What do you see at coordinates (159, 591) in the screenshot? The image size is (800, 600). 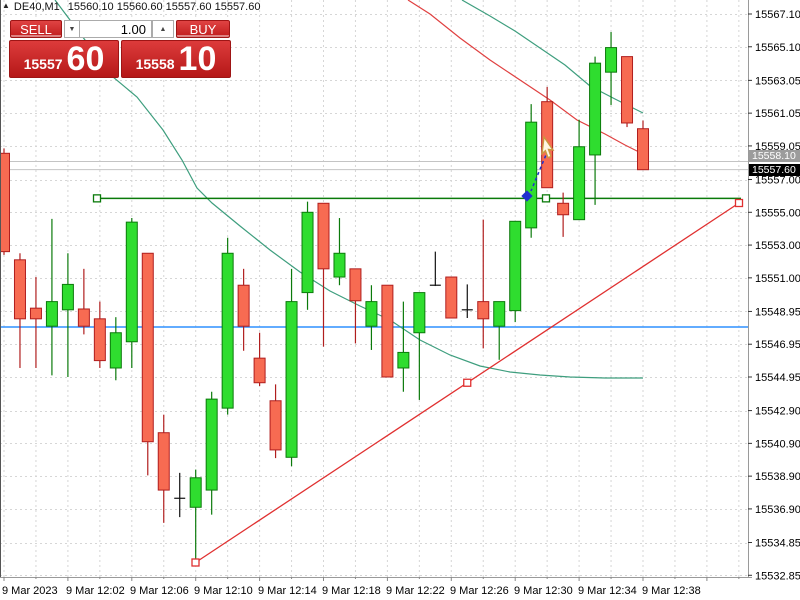 I see `time-axis-label: 9 Mar 12:06` at bounding box center [159, 591].